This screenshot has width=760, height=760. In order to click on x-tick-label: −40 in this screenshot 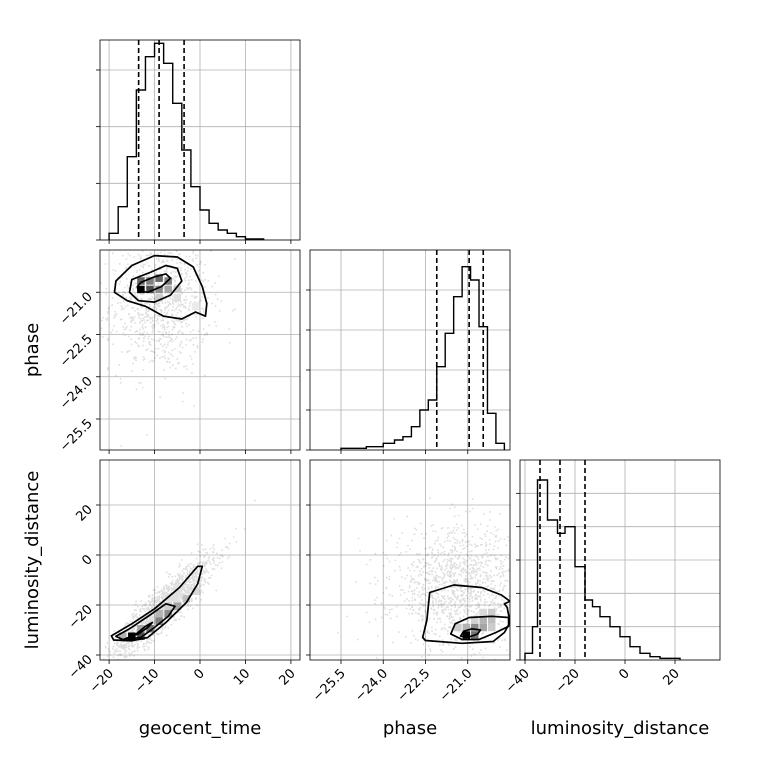, I will do `click(518, 681)`.